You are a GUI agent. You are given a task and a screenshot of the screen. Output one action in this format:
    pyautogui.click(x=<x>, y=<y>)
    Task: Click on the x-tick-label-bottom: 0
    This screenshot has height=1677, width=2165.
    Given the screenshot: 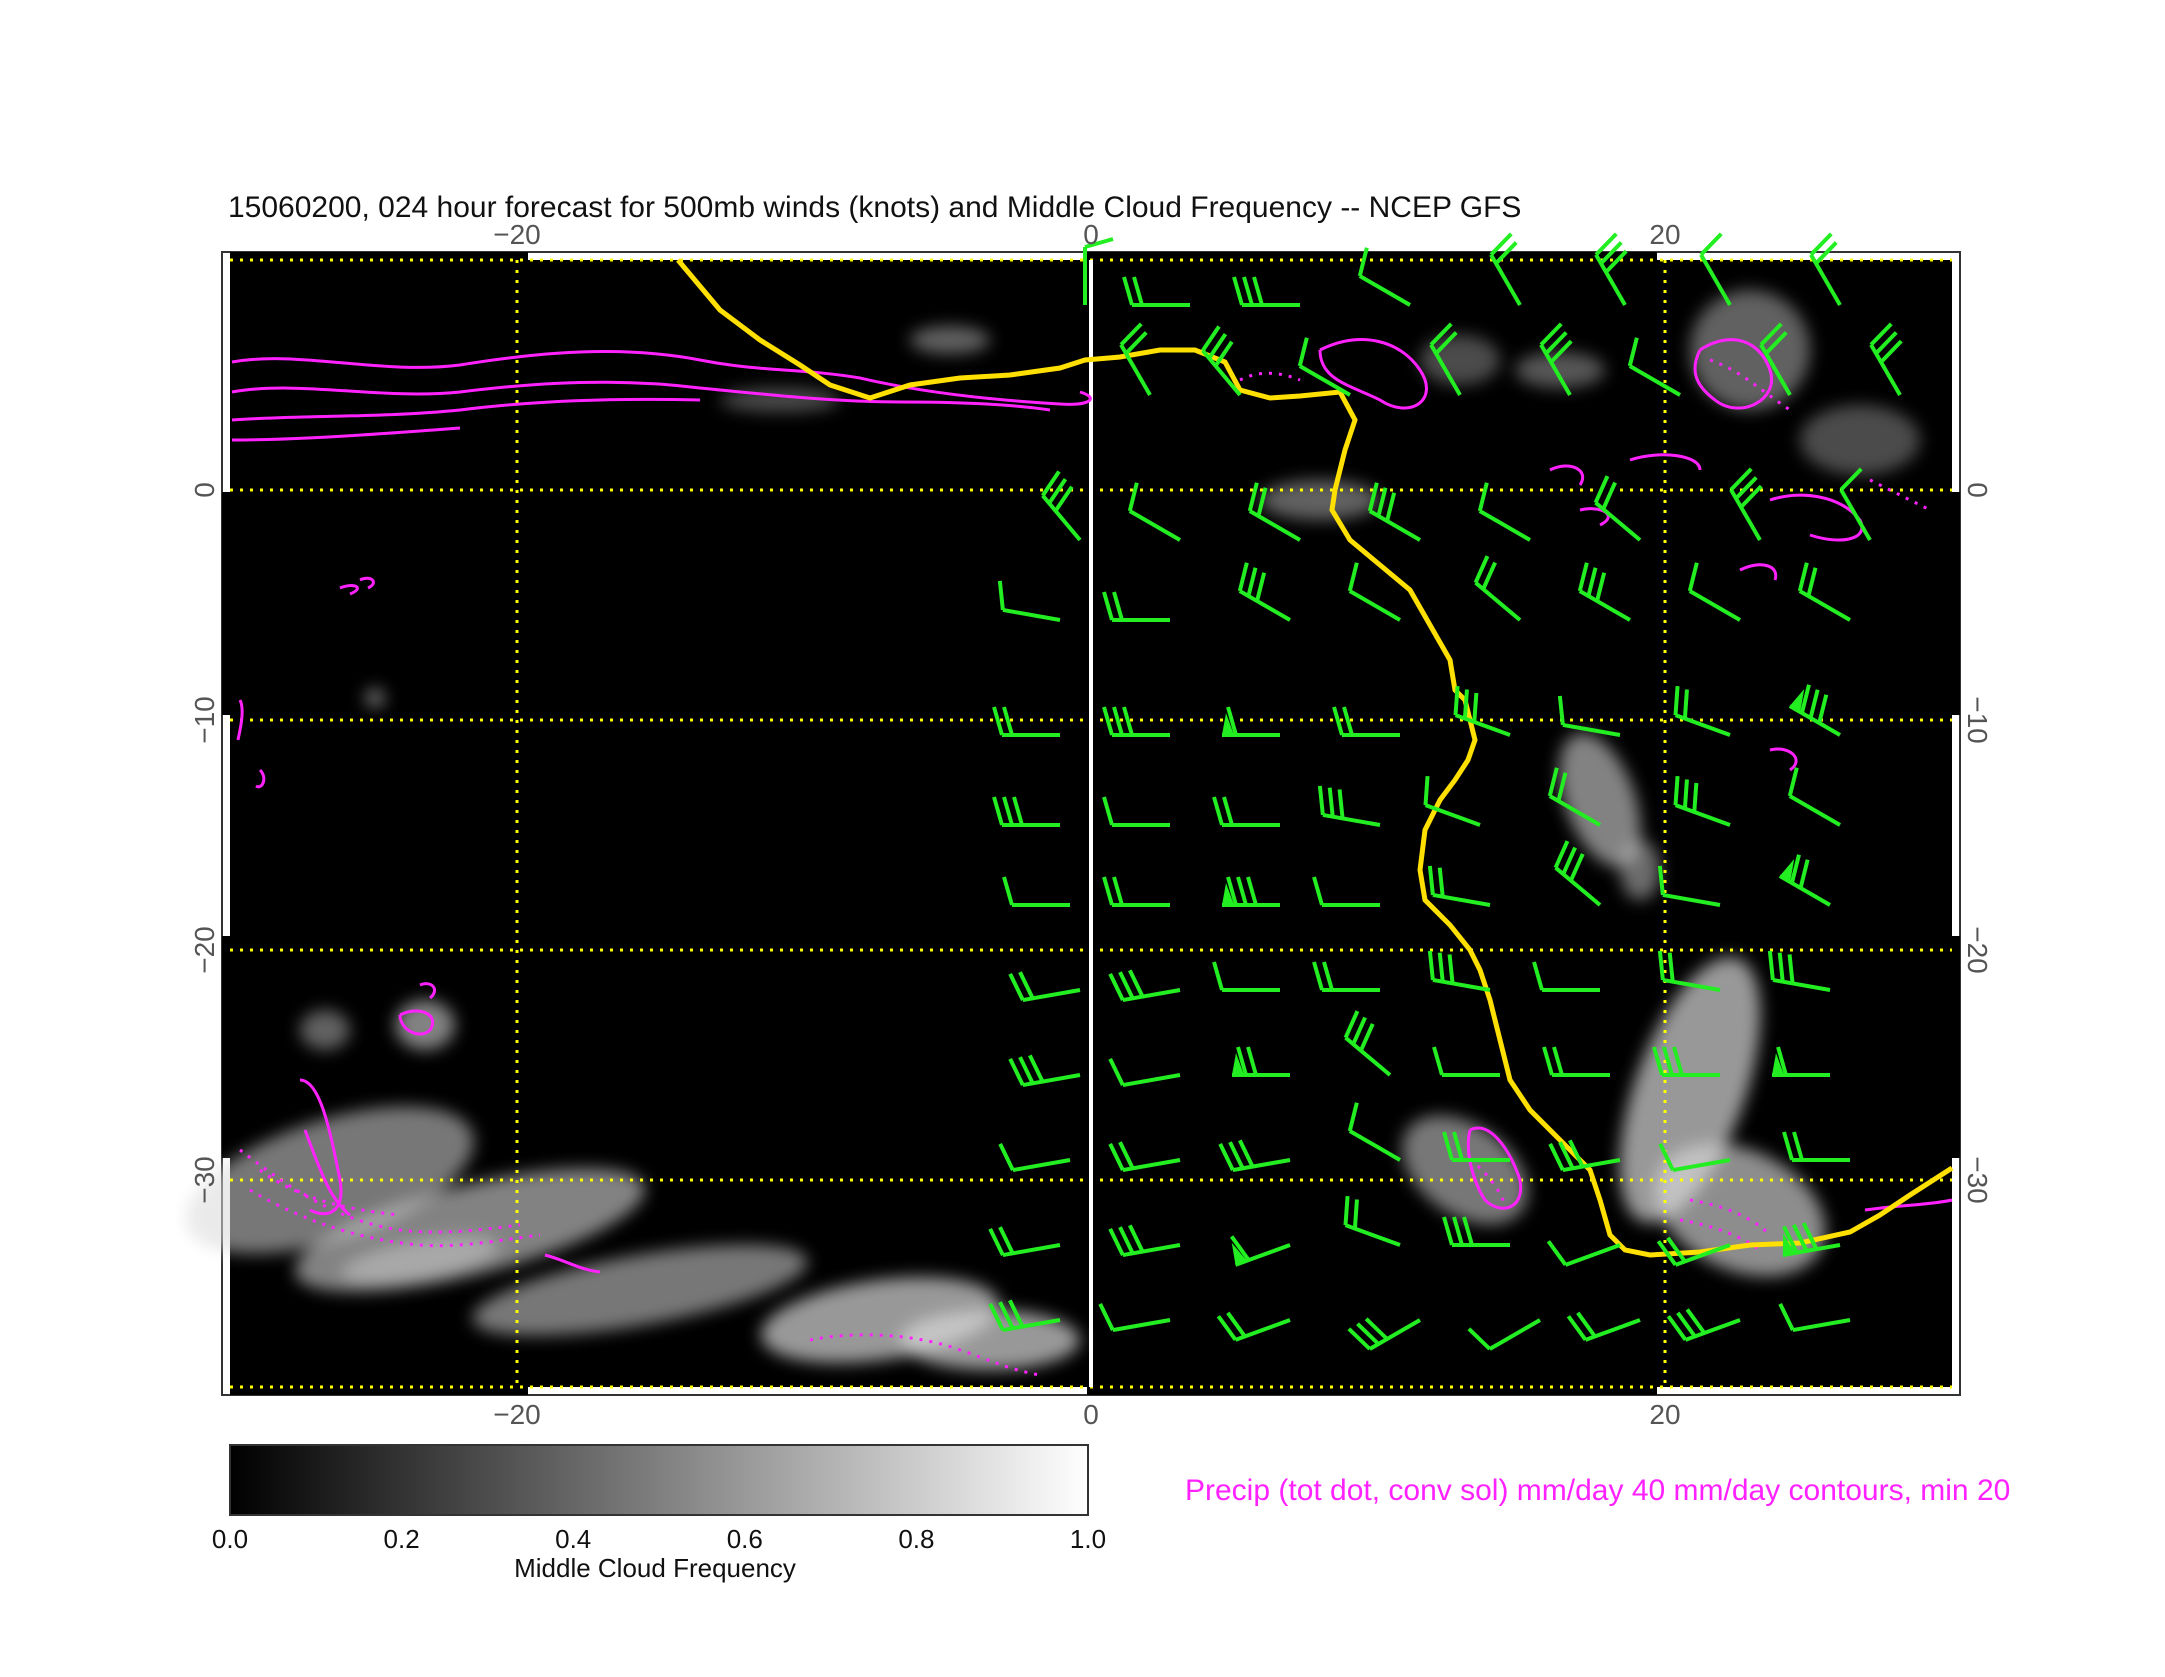 What is the action you would take?
    pyautogui.click(x=1091, y=1414)
    